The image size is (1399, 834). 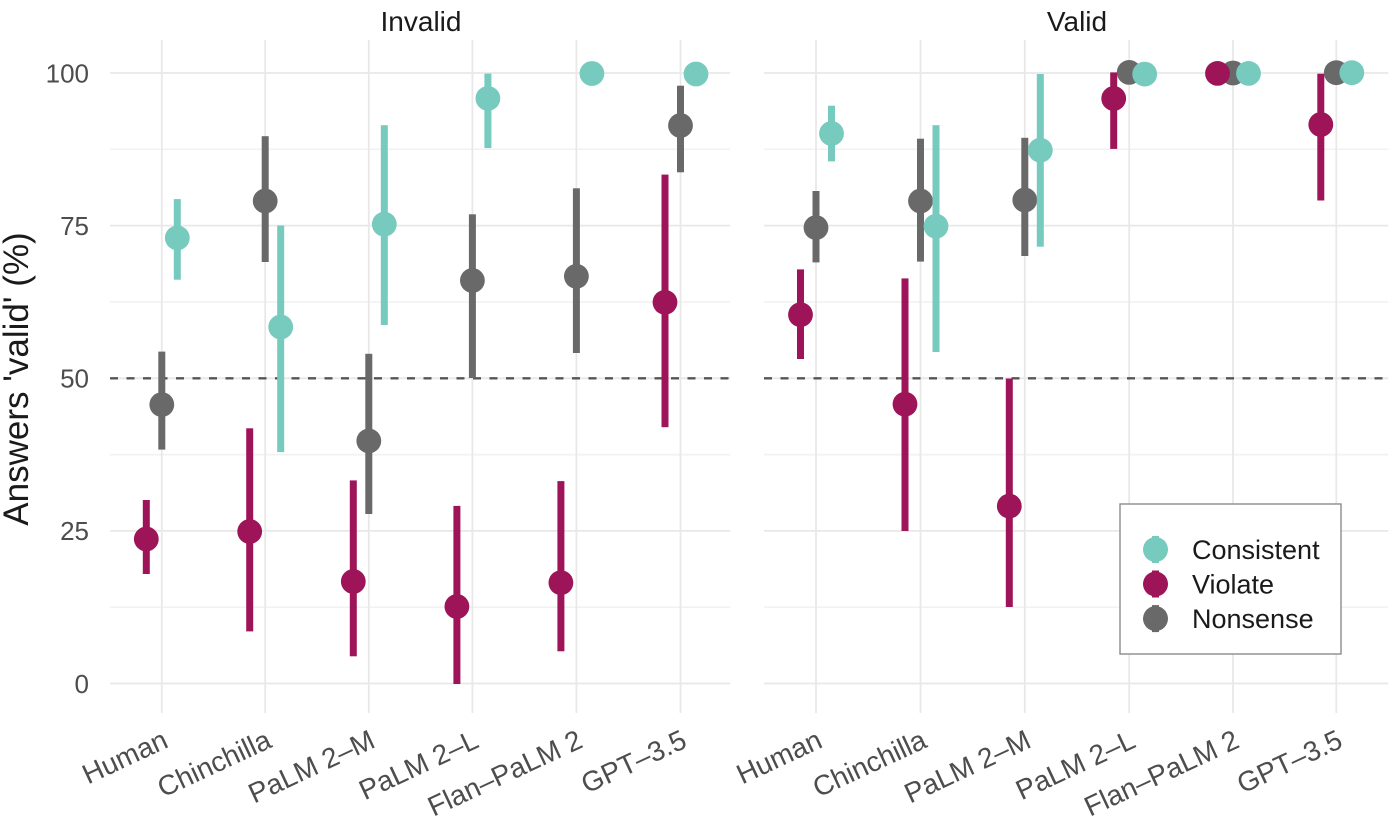 I want to click on svg-text: Violate, so click(x=1233, y=584).